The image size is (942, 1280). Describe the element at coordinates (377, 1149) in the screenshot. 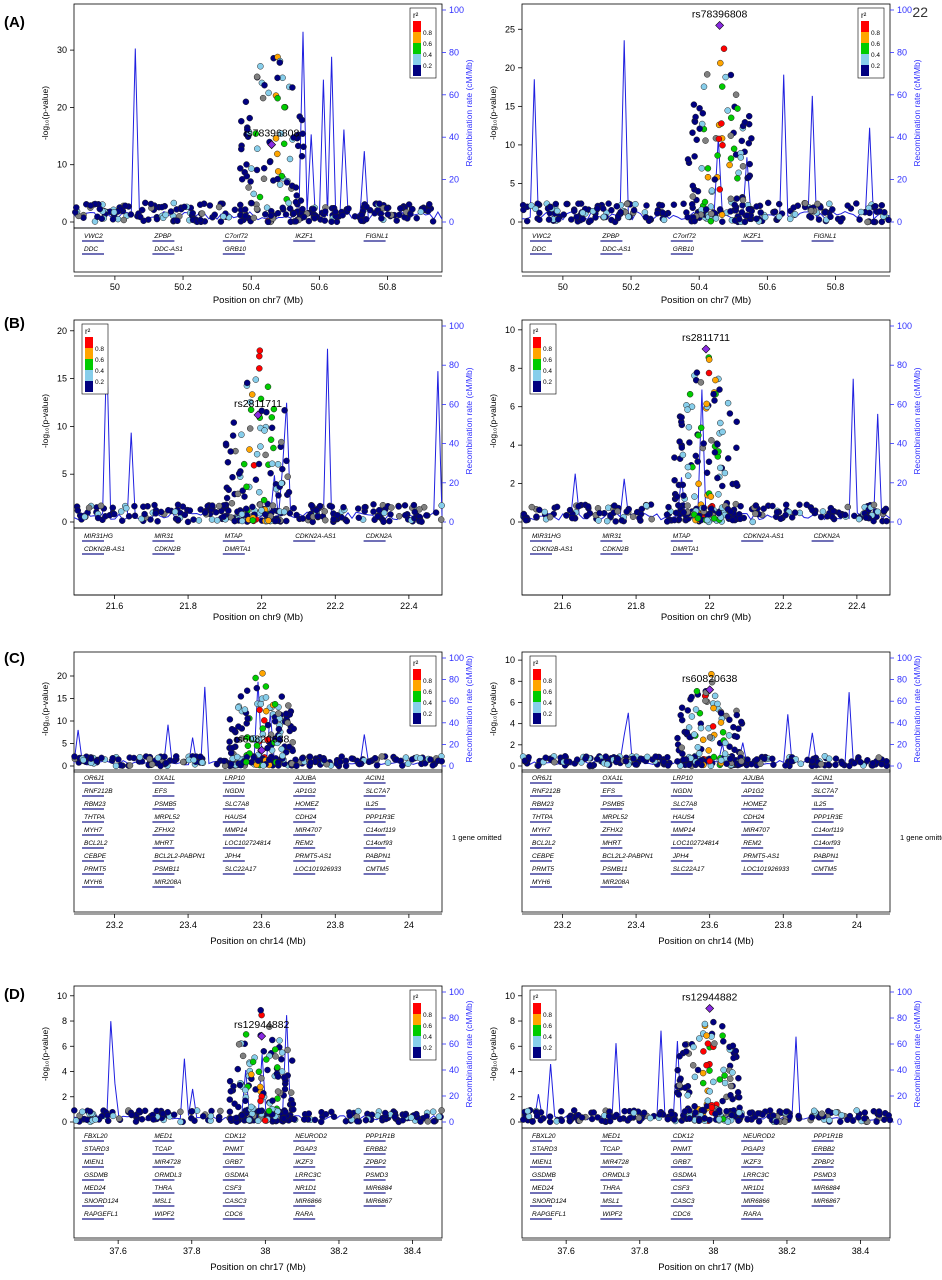

I see `gene-label: ERBB2` at that location.